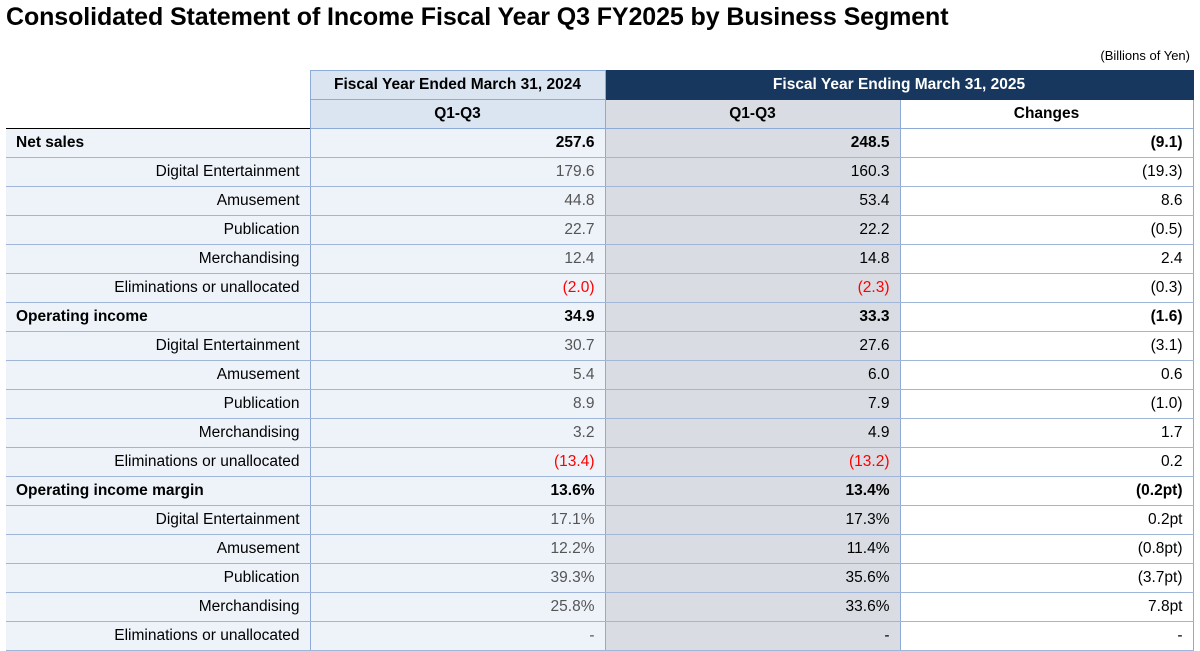  I want to click on prev-value: -, so click(458, 636).